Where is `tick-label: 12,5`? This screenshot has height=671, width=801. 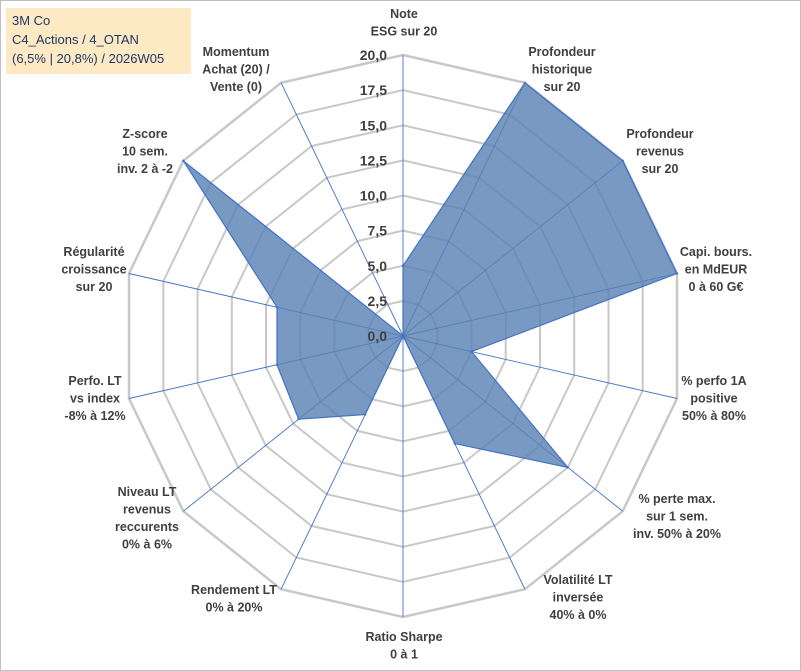 tick-label: 12,5 is located at coordinates (373, 160).